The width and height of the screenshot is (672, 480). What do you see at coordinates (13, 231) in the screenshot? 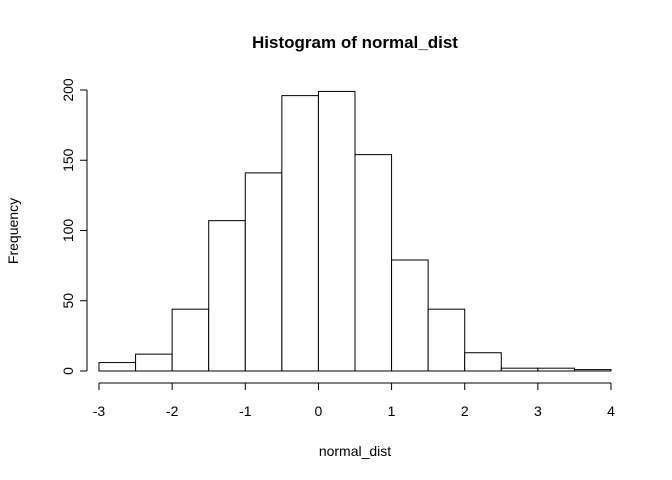
I see `y-axis-label: Frequency` at bounding box center [13, 231].